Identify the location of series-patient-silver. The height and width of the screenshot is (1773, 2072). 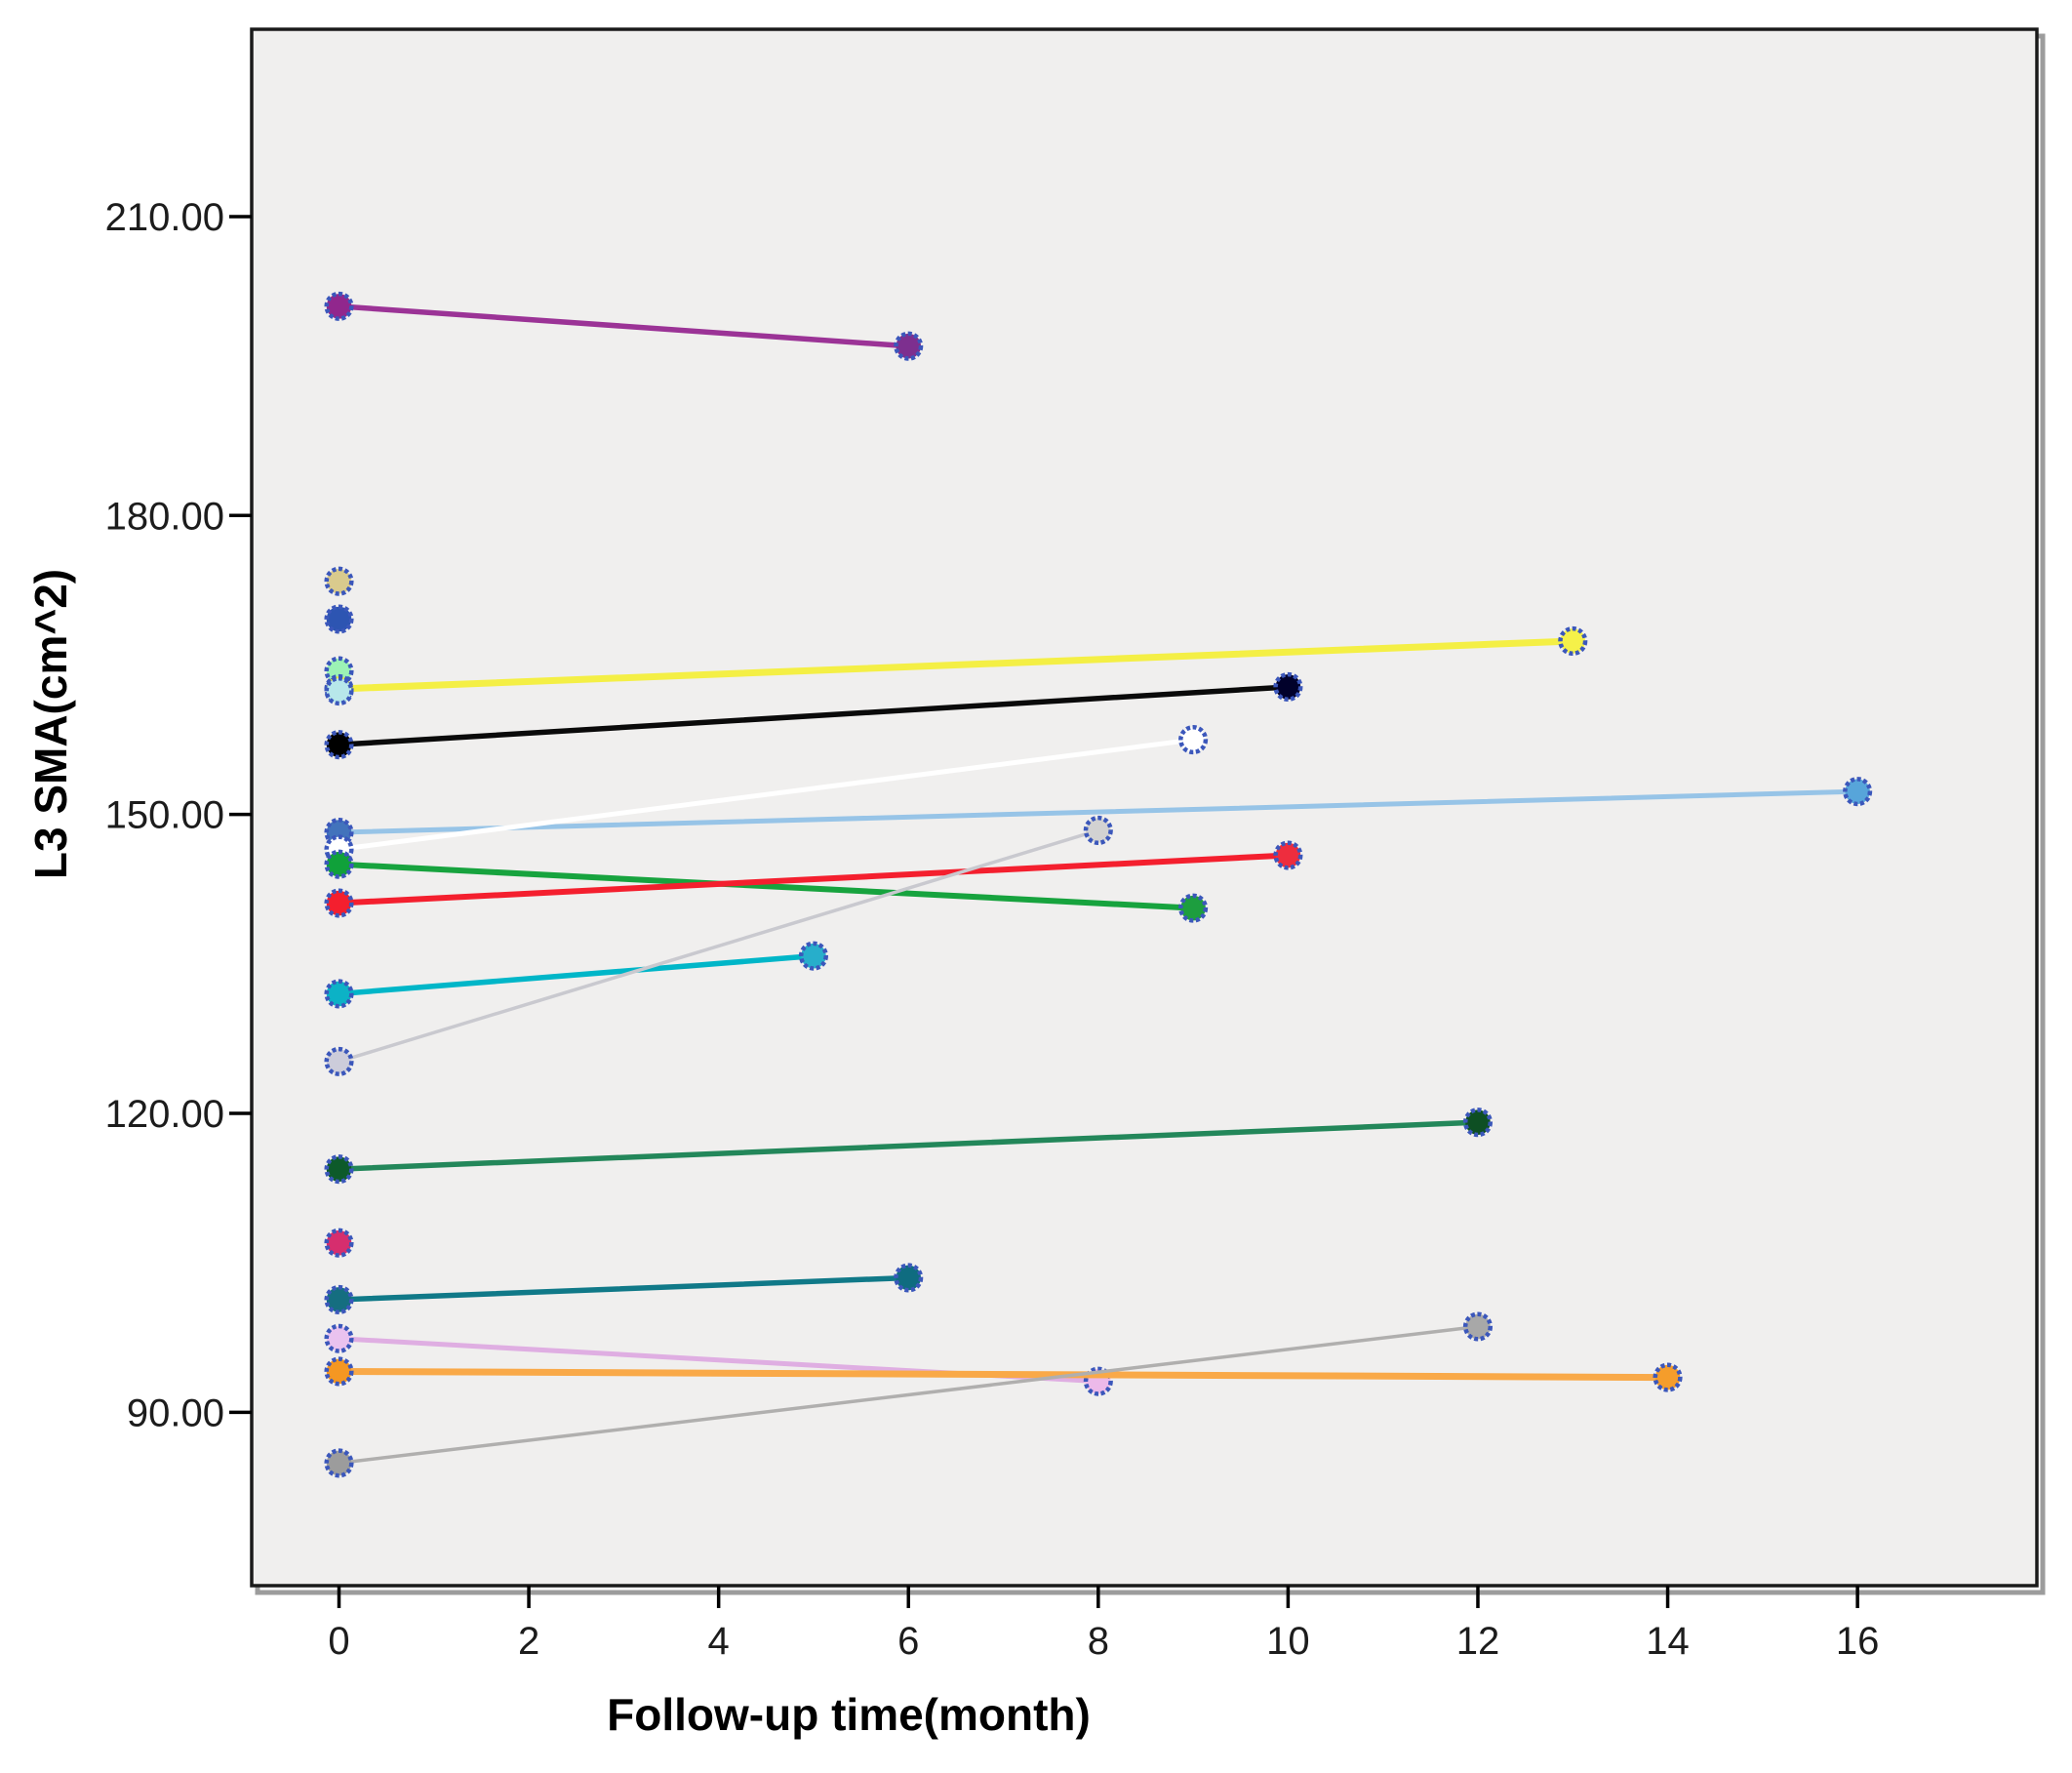
(718, 945).